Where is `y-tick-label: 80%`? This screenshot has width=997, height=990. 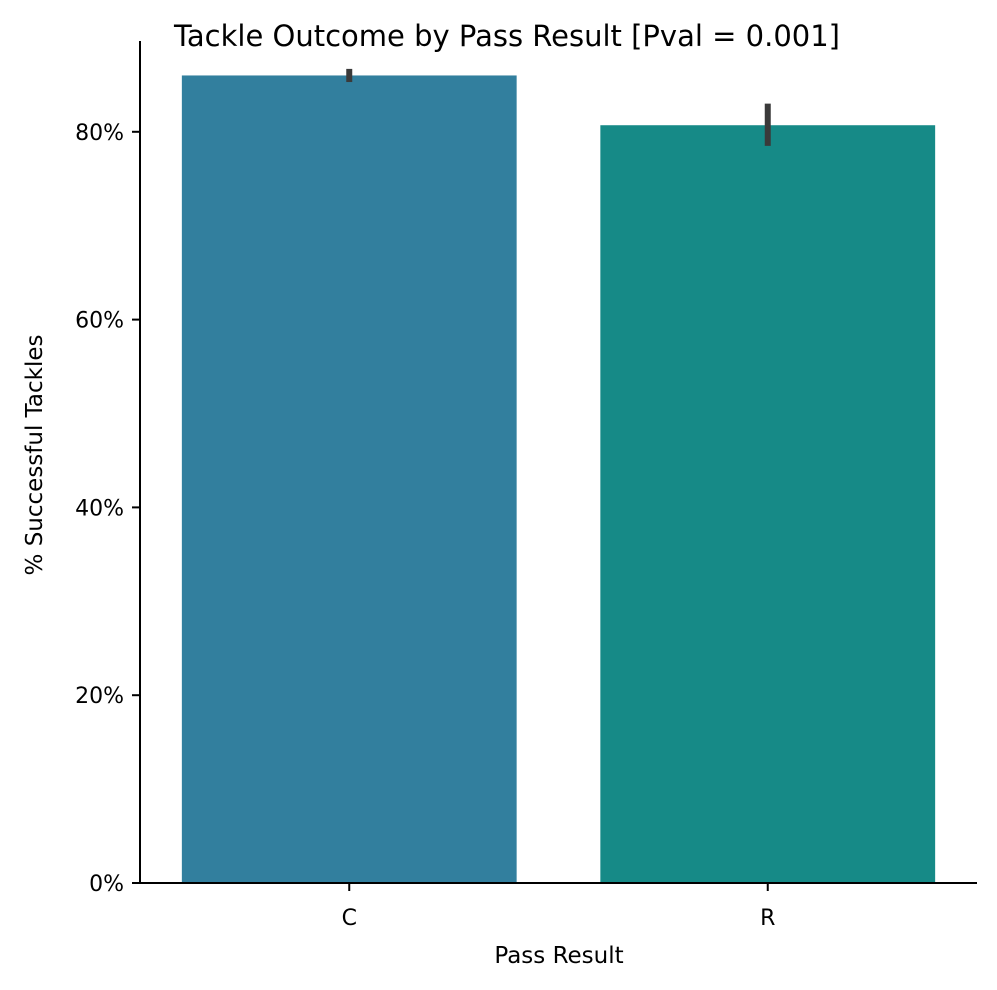 y-tick-label: 80% is located at coordinates (99, 133).